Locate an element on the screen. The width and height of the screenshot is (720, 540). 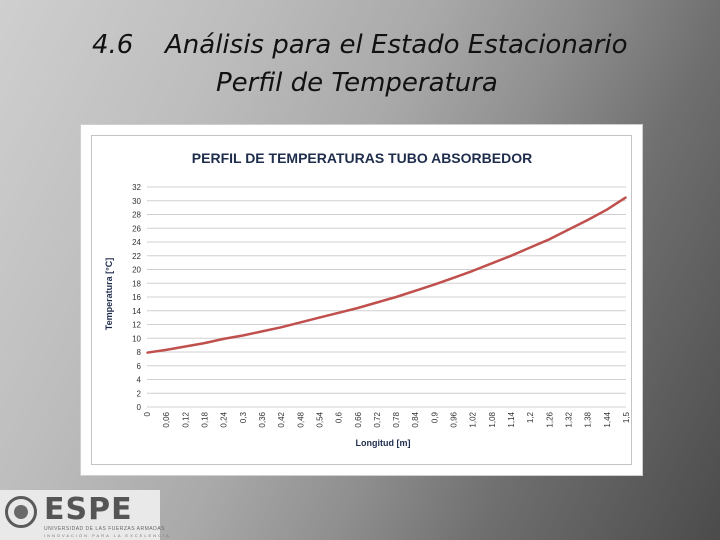
x-tick-label: 1,26 is located at coordinates (549, 419).